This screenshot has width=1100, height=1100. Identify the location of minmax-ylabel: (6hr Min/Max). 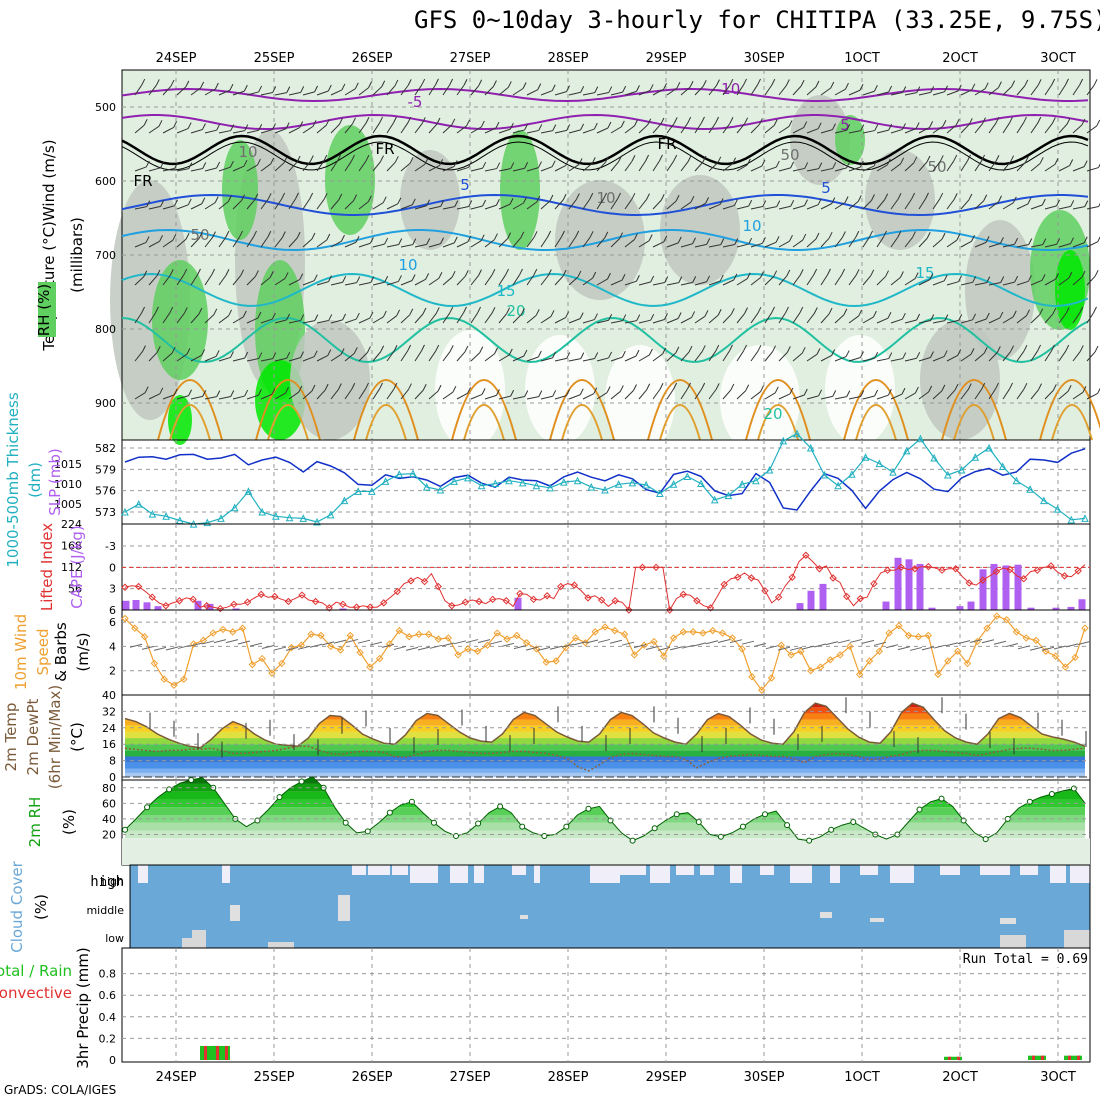
(55, 737).